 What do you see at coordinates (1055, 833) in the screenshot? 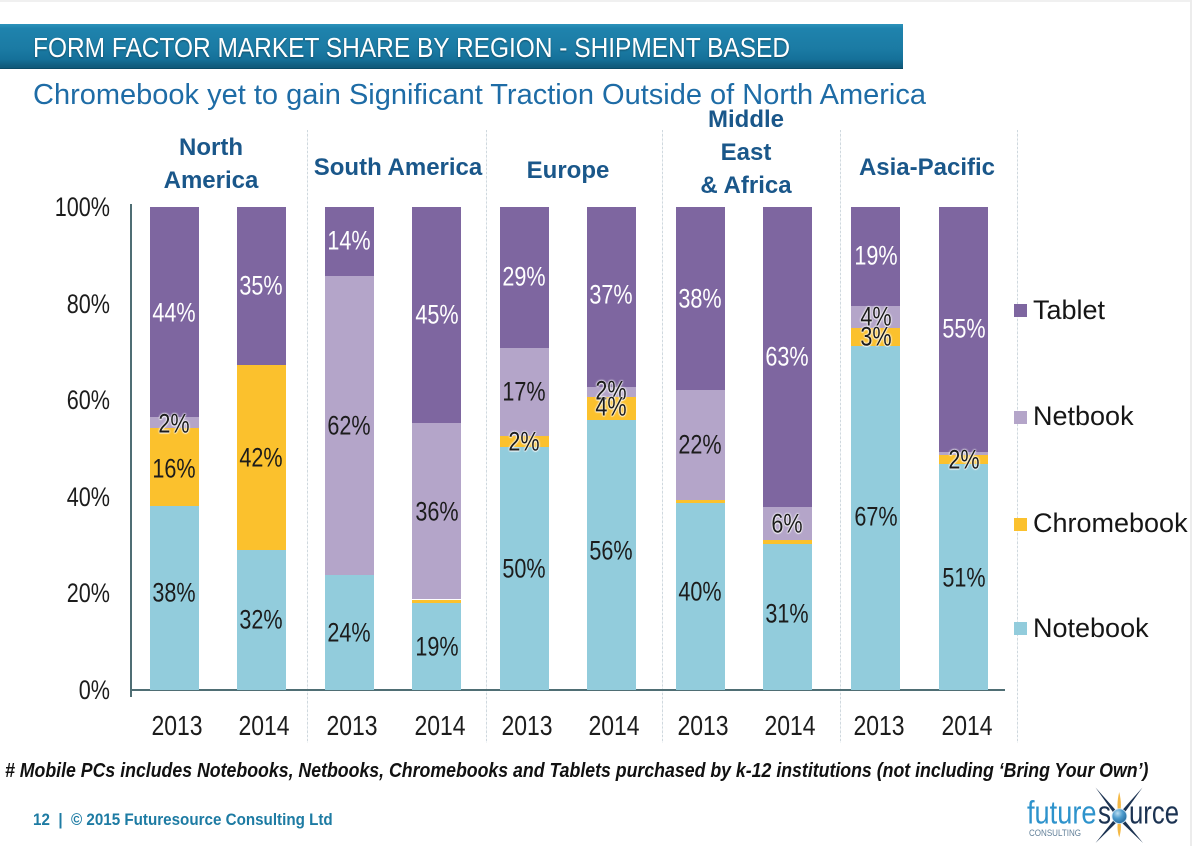
I see `svg-text: CONSULTING` at bounding box center [1055, 833].